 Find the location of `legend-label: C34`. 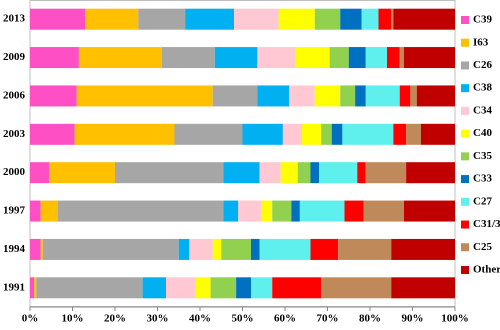

legend-label: C34 is located at coordinates (482, 110).